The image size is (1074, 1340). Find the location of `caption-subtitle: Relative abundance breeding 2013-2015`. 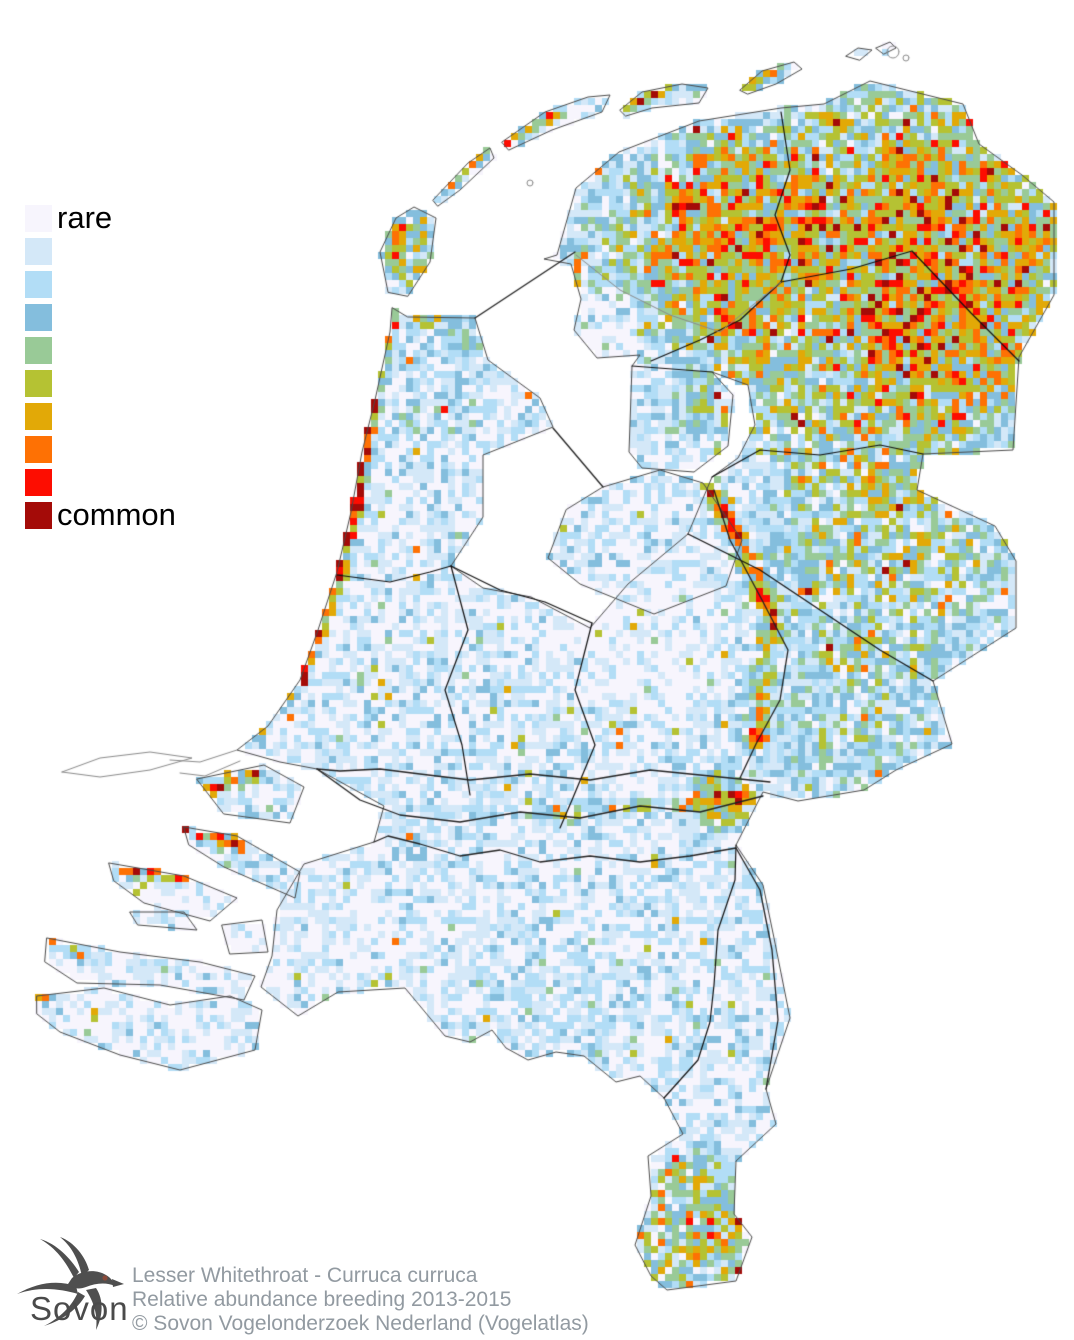

caption-subtitle: Relative abundance breeding 2013-2015 is located at coordinates (322, 1299).